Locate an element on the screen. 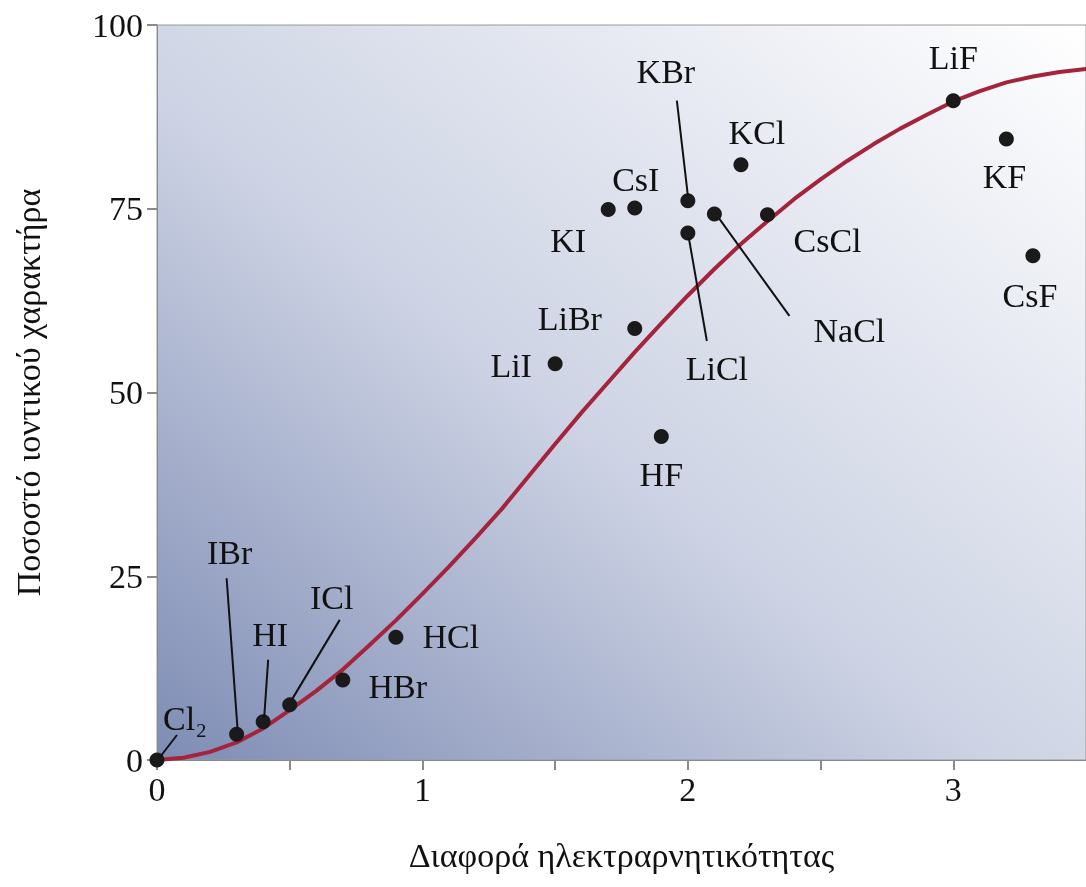  x-axis-title: Διαφορά ηλεκτραρνητικότητας is located at coordinates (621, 855).